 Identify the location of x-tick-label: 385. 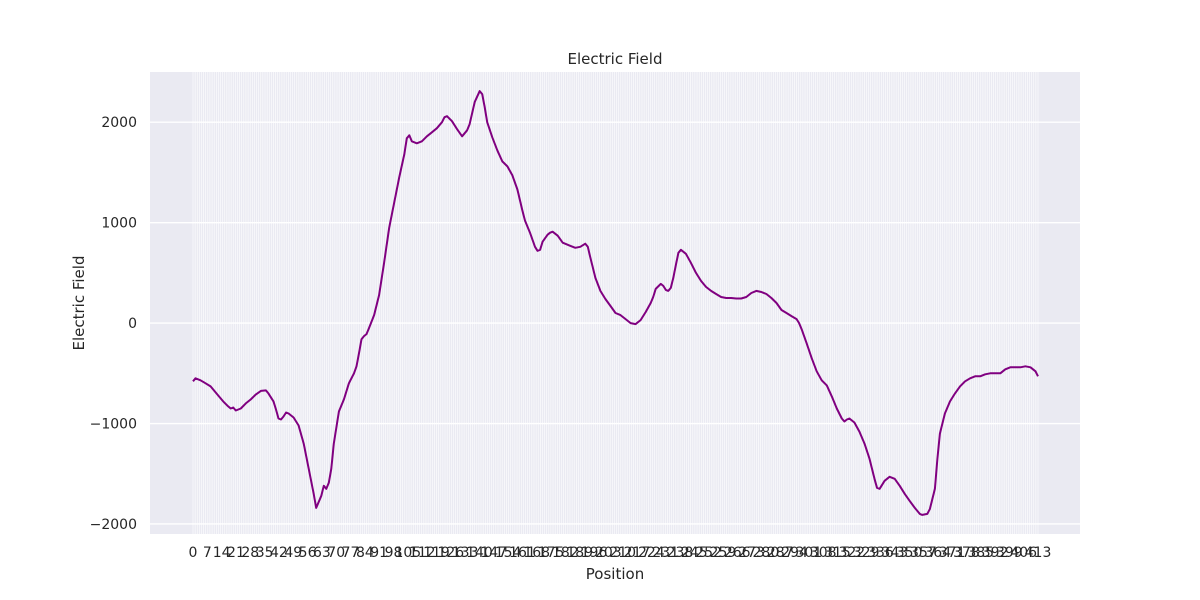
(980, 553).